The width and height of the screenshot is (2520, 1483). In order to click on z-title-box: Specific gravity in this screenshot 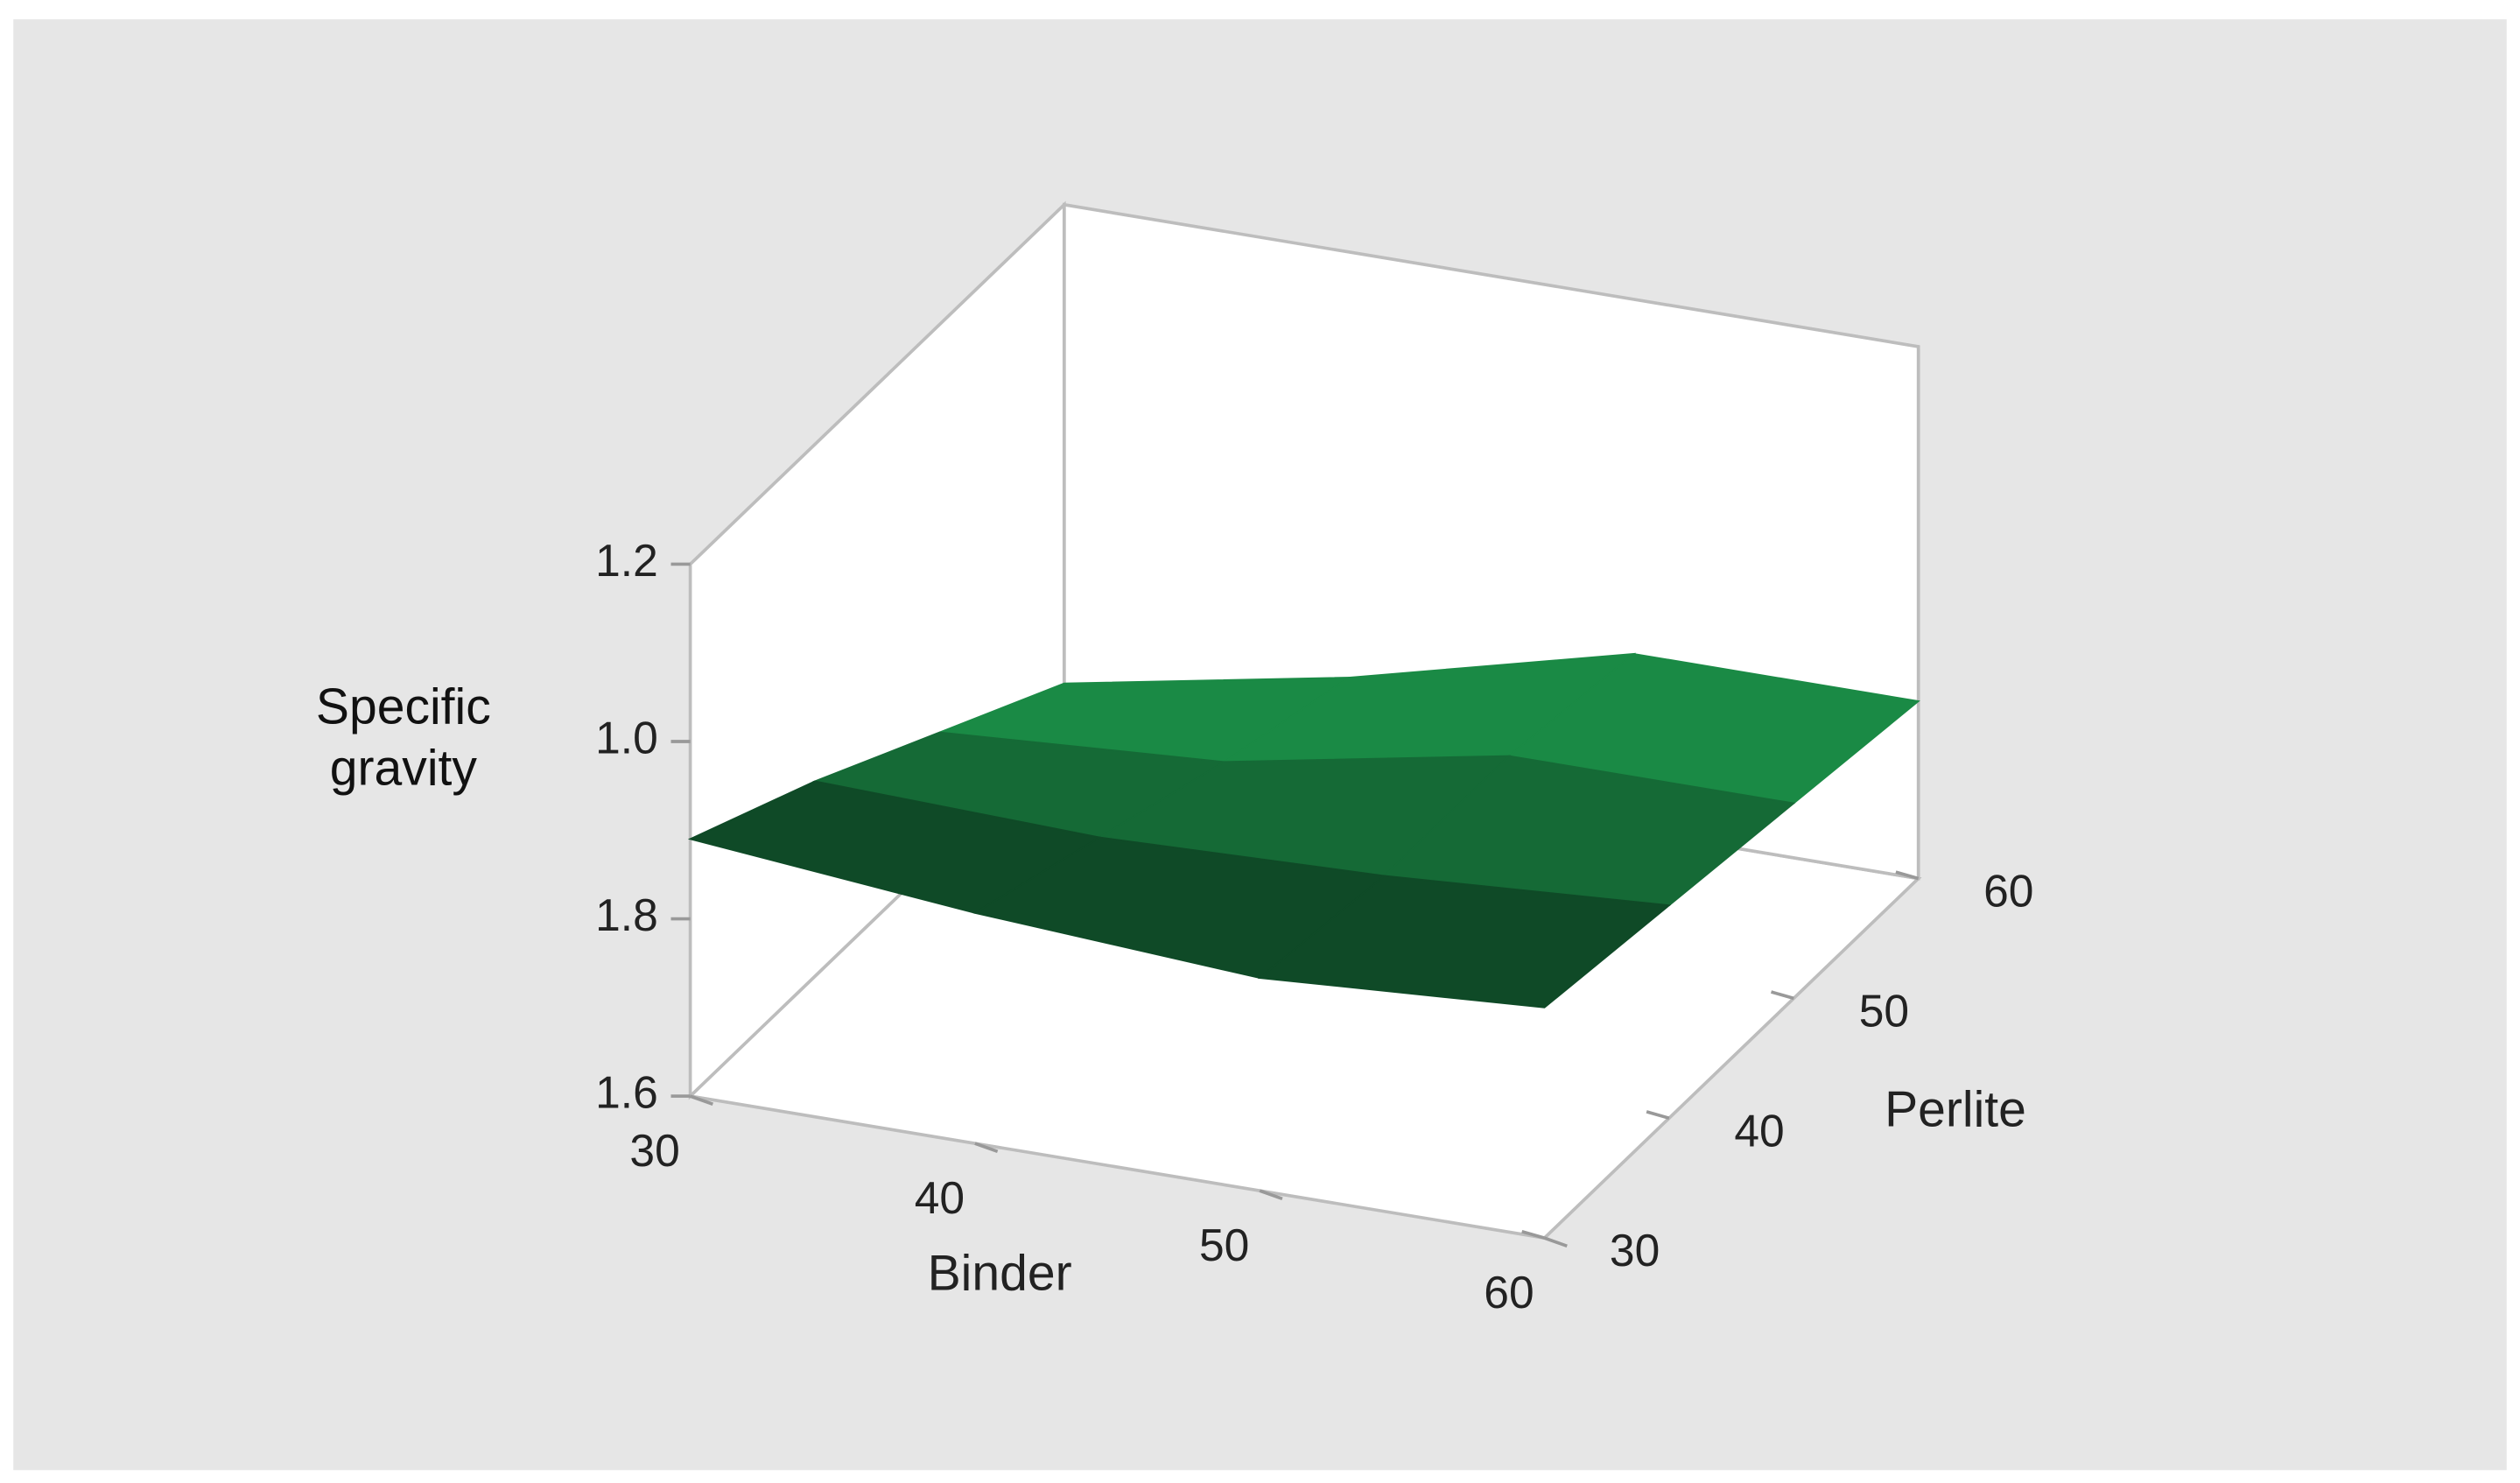, I will do `click(403, 737)`.